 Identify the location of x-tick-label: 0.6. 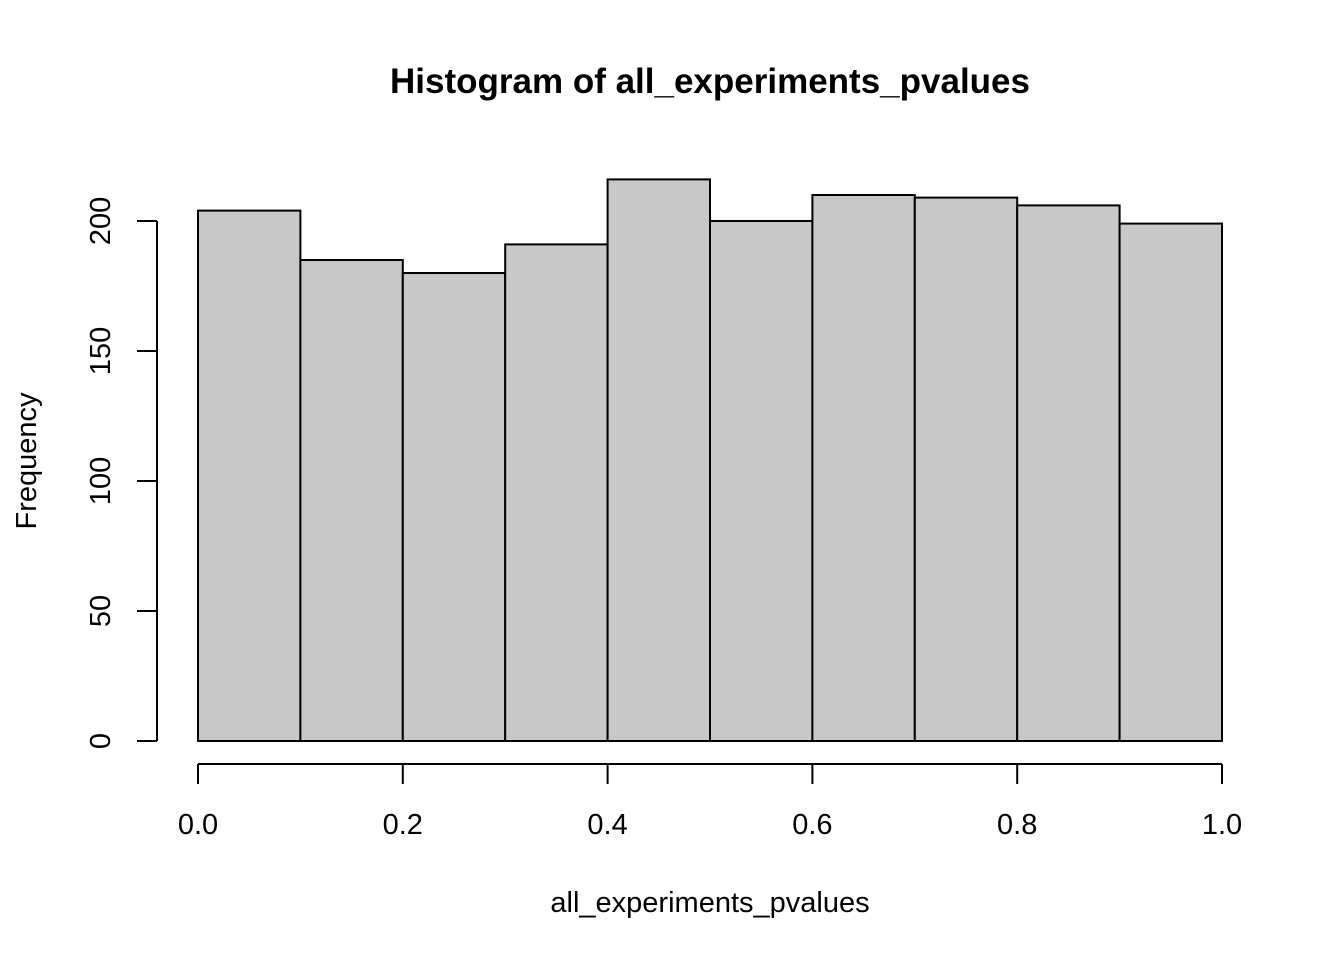
(812, 825).